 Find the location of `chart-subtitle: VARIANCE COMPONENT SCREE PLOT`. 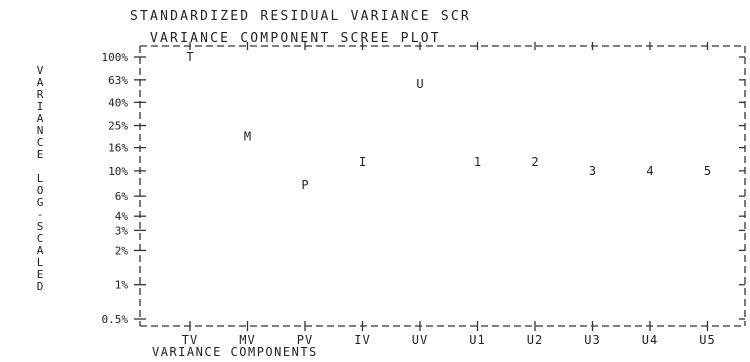

chart-subtitle: VARIANCE COMPONENT SCREE PLOT is located at coordinates (295, 38).